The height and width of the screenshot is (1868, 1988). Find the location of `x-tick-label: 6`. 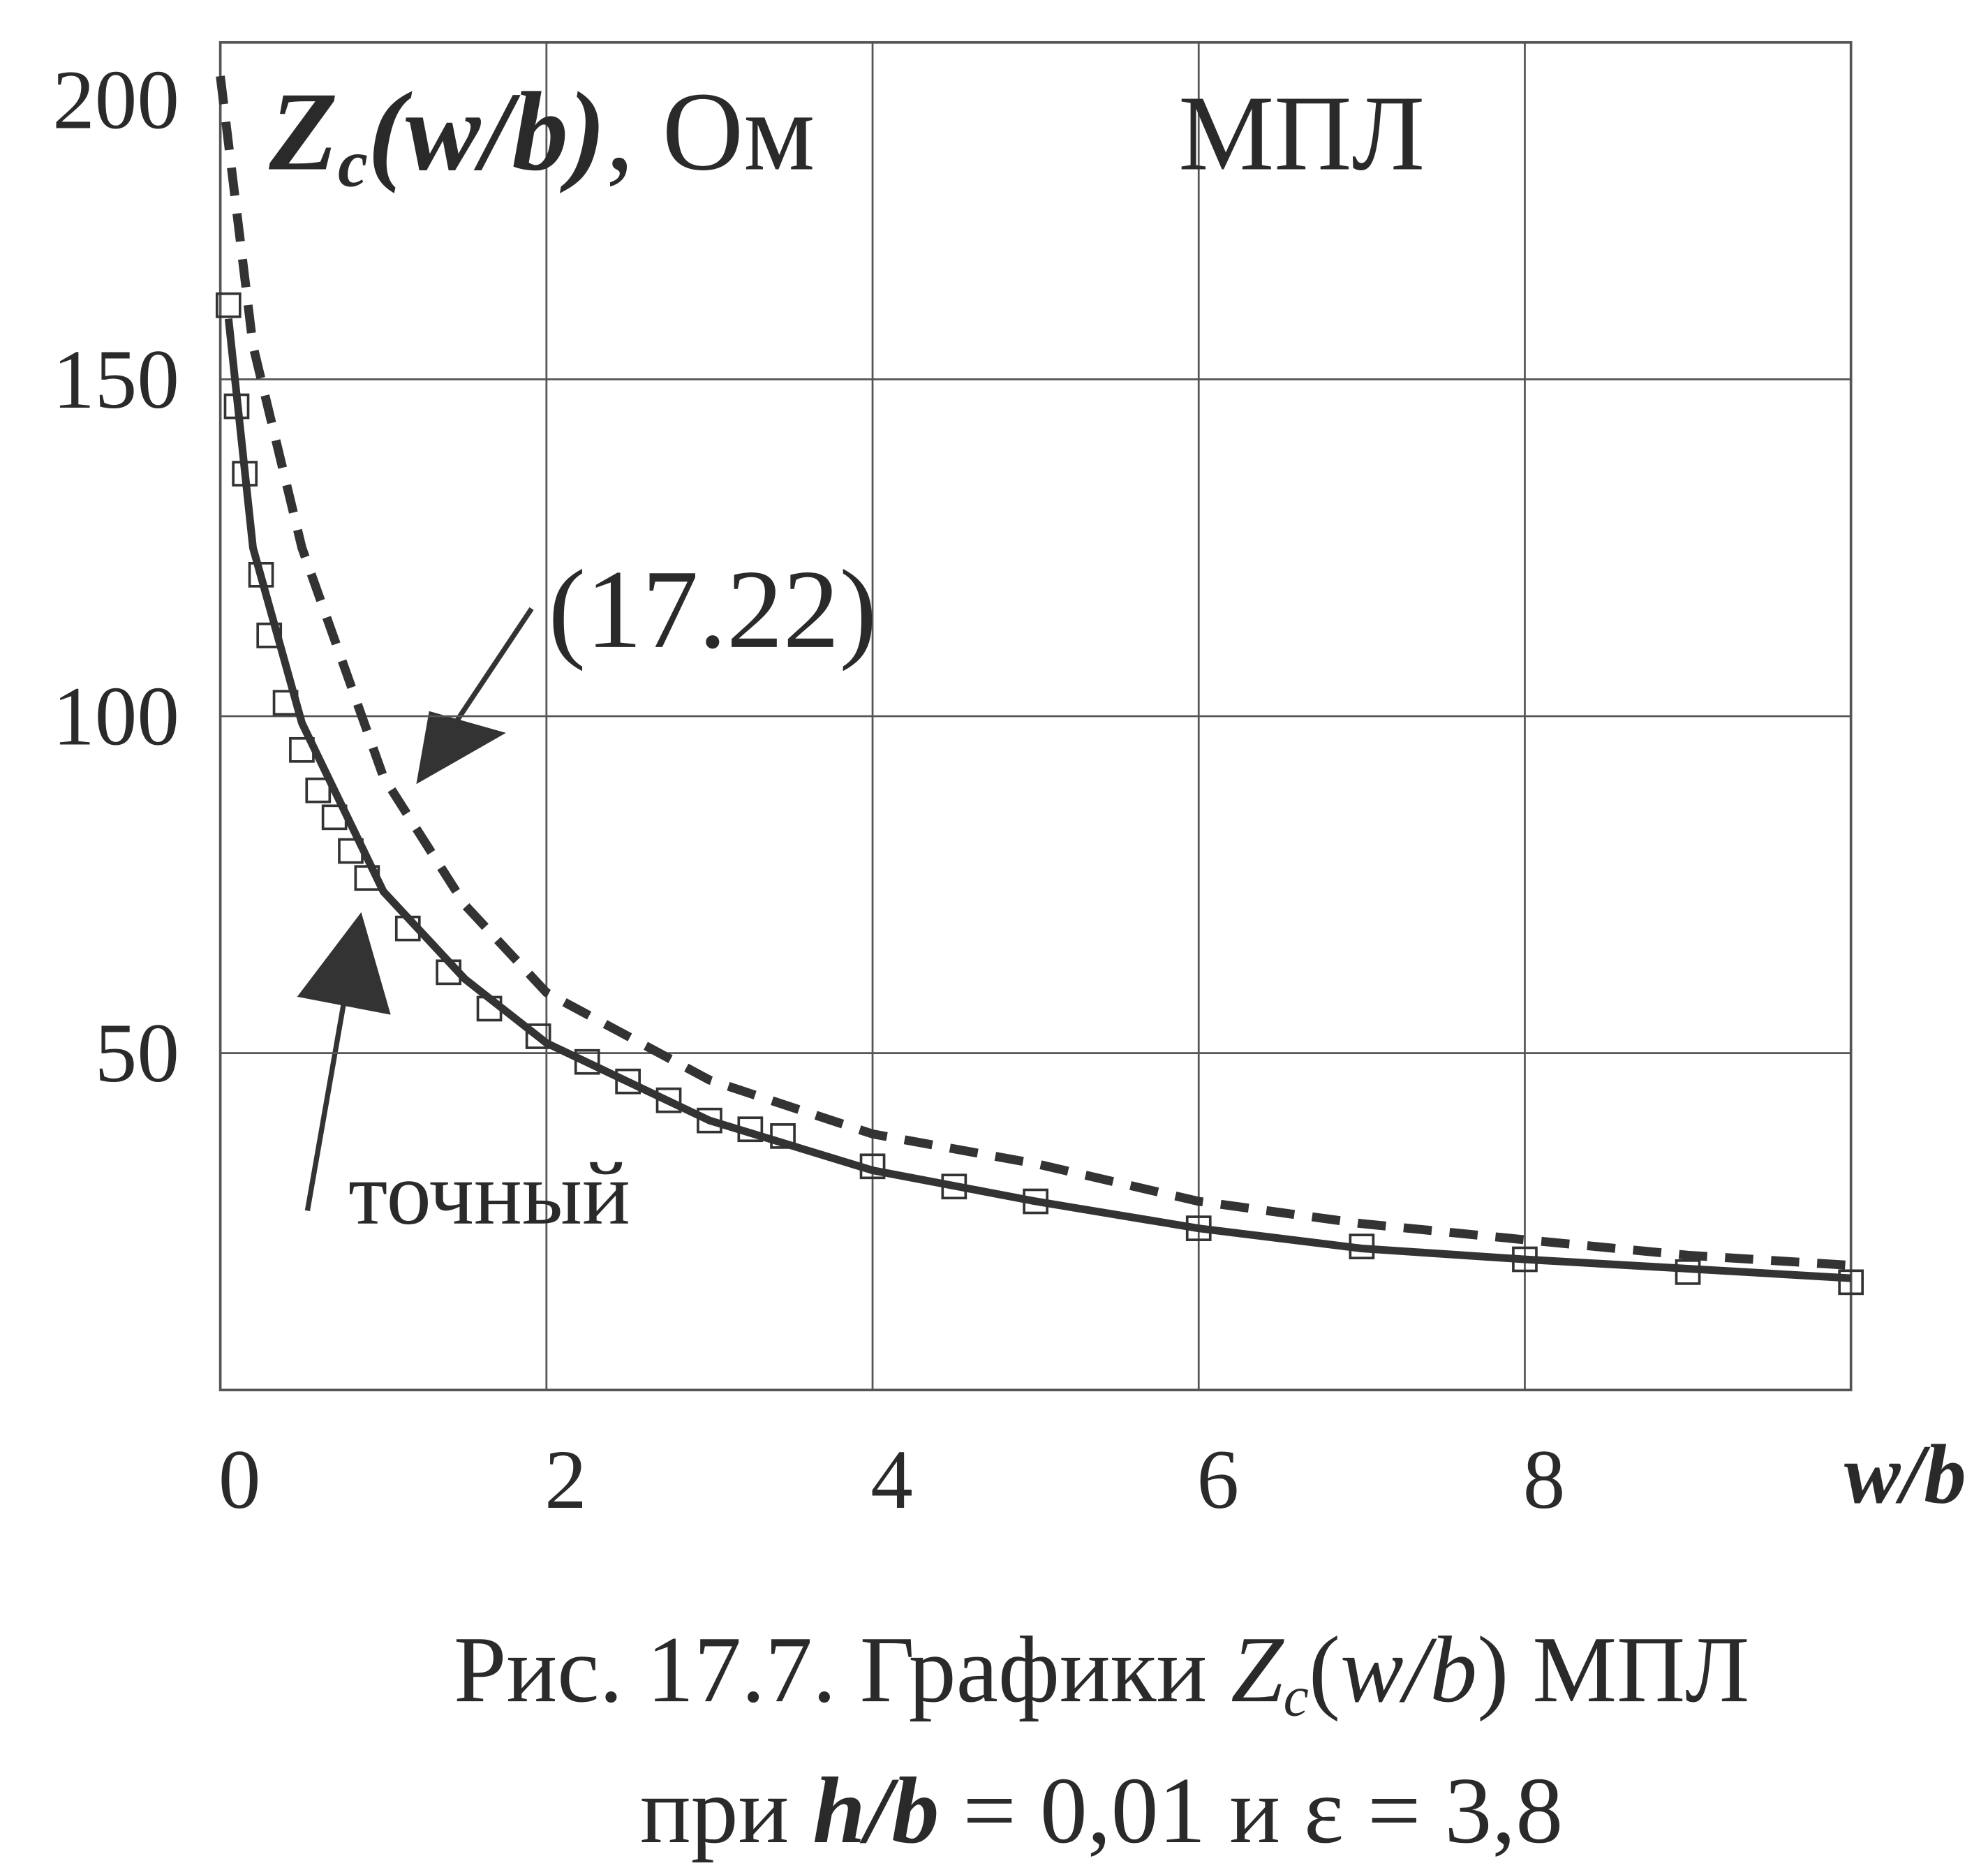

x-tick-label: 6 is located at coordinates (1217, 1480).